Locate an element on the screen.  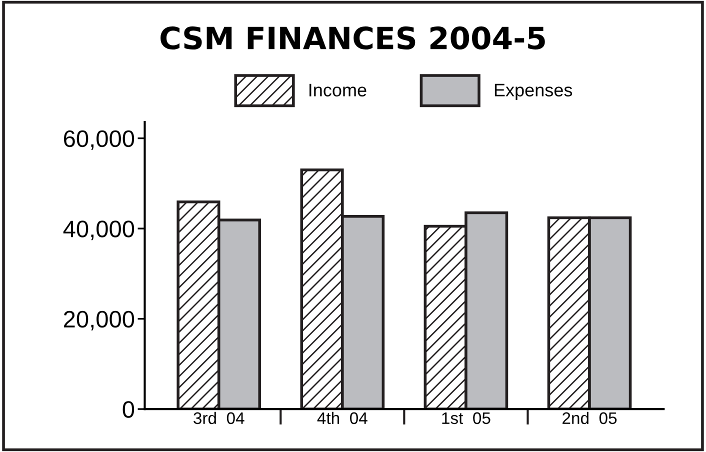
x-tick-label: 1st 05 is located at coordinates (466, 418).